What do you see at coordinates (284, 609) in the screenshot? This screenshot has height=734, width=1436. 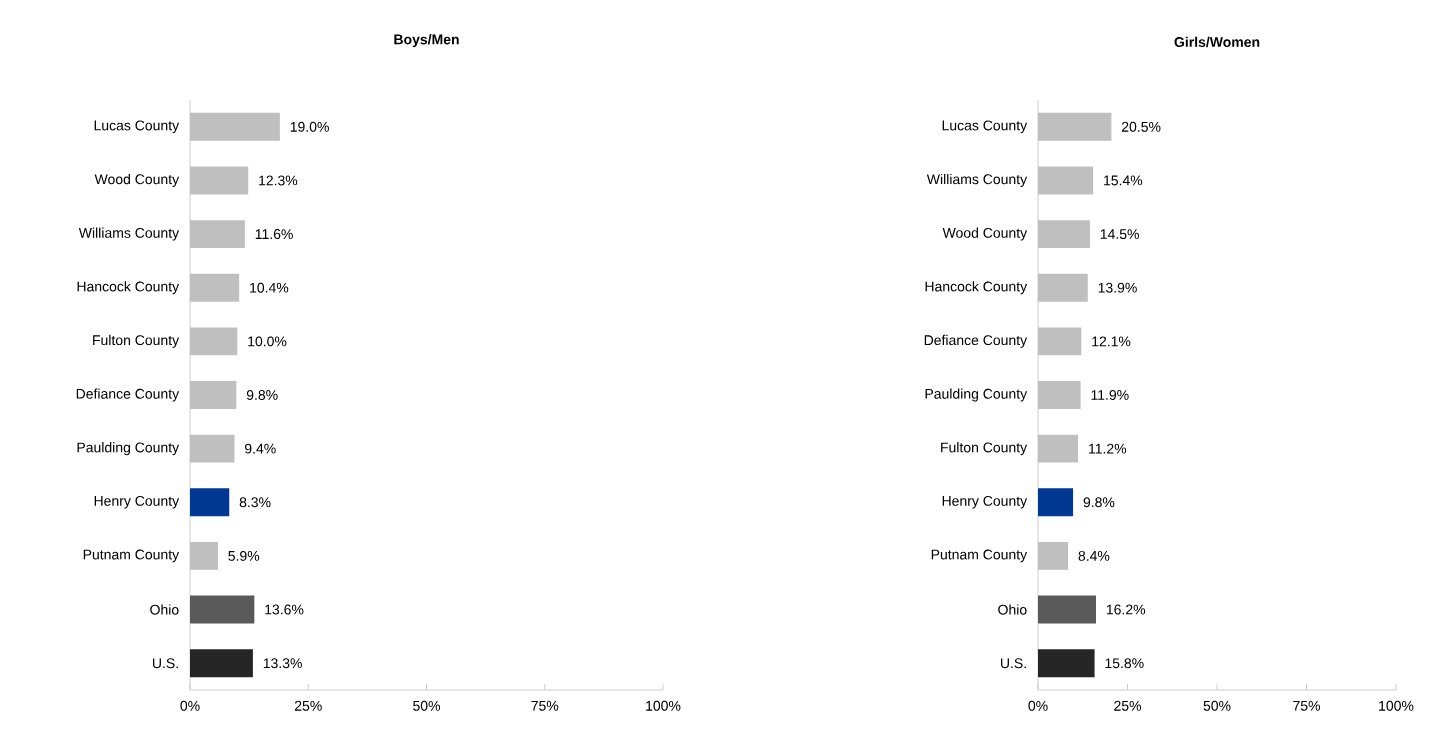 I see `data-label: 13.6%` at bounding box center [284, 609].